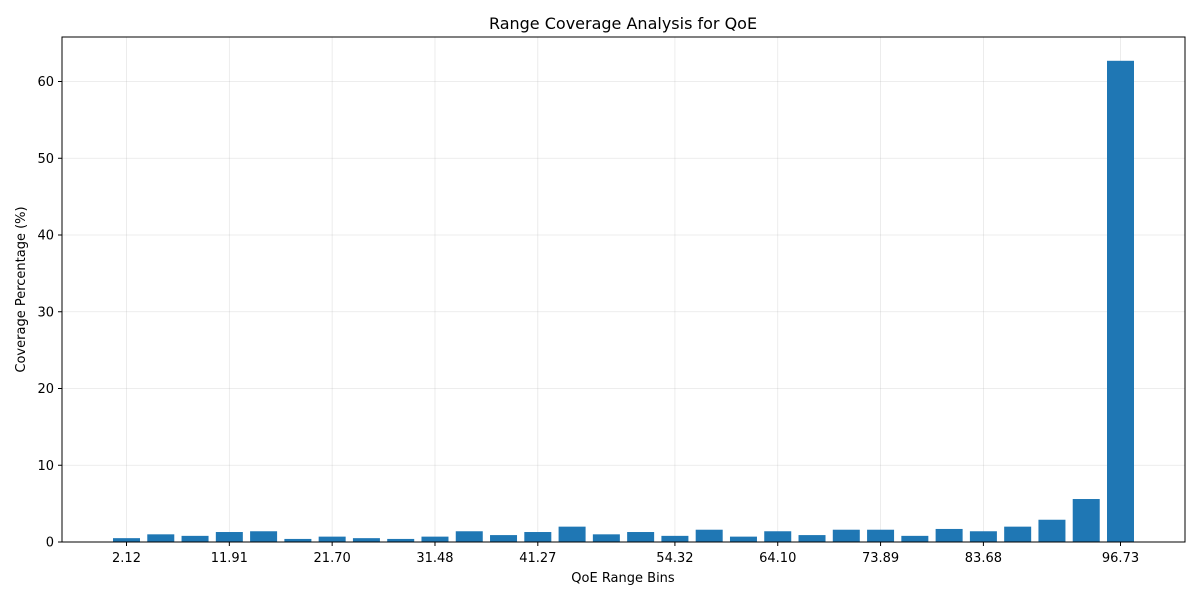 The image size is (1200, 600). I want to click on chart-title: Range Coverage Analysis for QoE, so click(623, 23).